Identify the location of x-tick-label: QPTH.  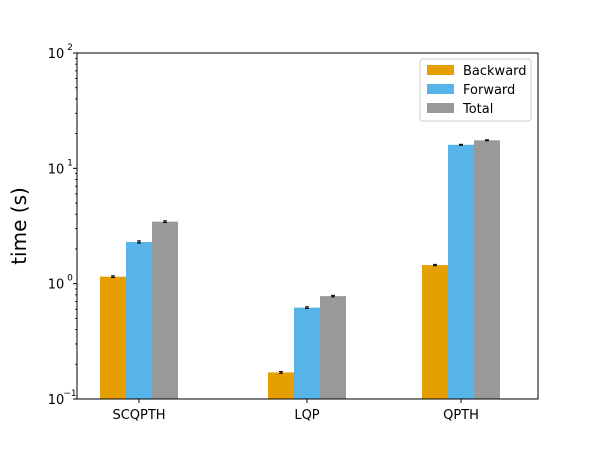
(461, 415).